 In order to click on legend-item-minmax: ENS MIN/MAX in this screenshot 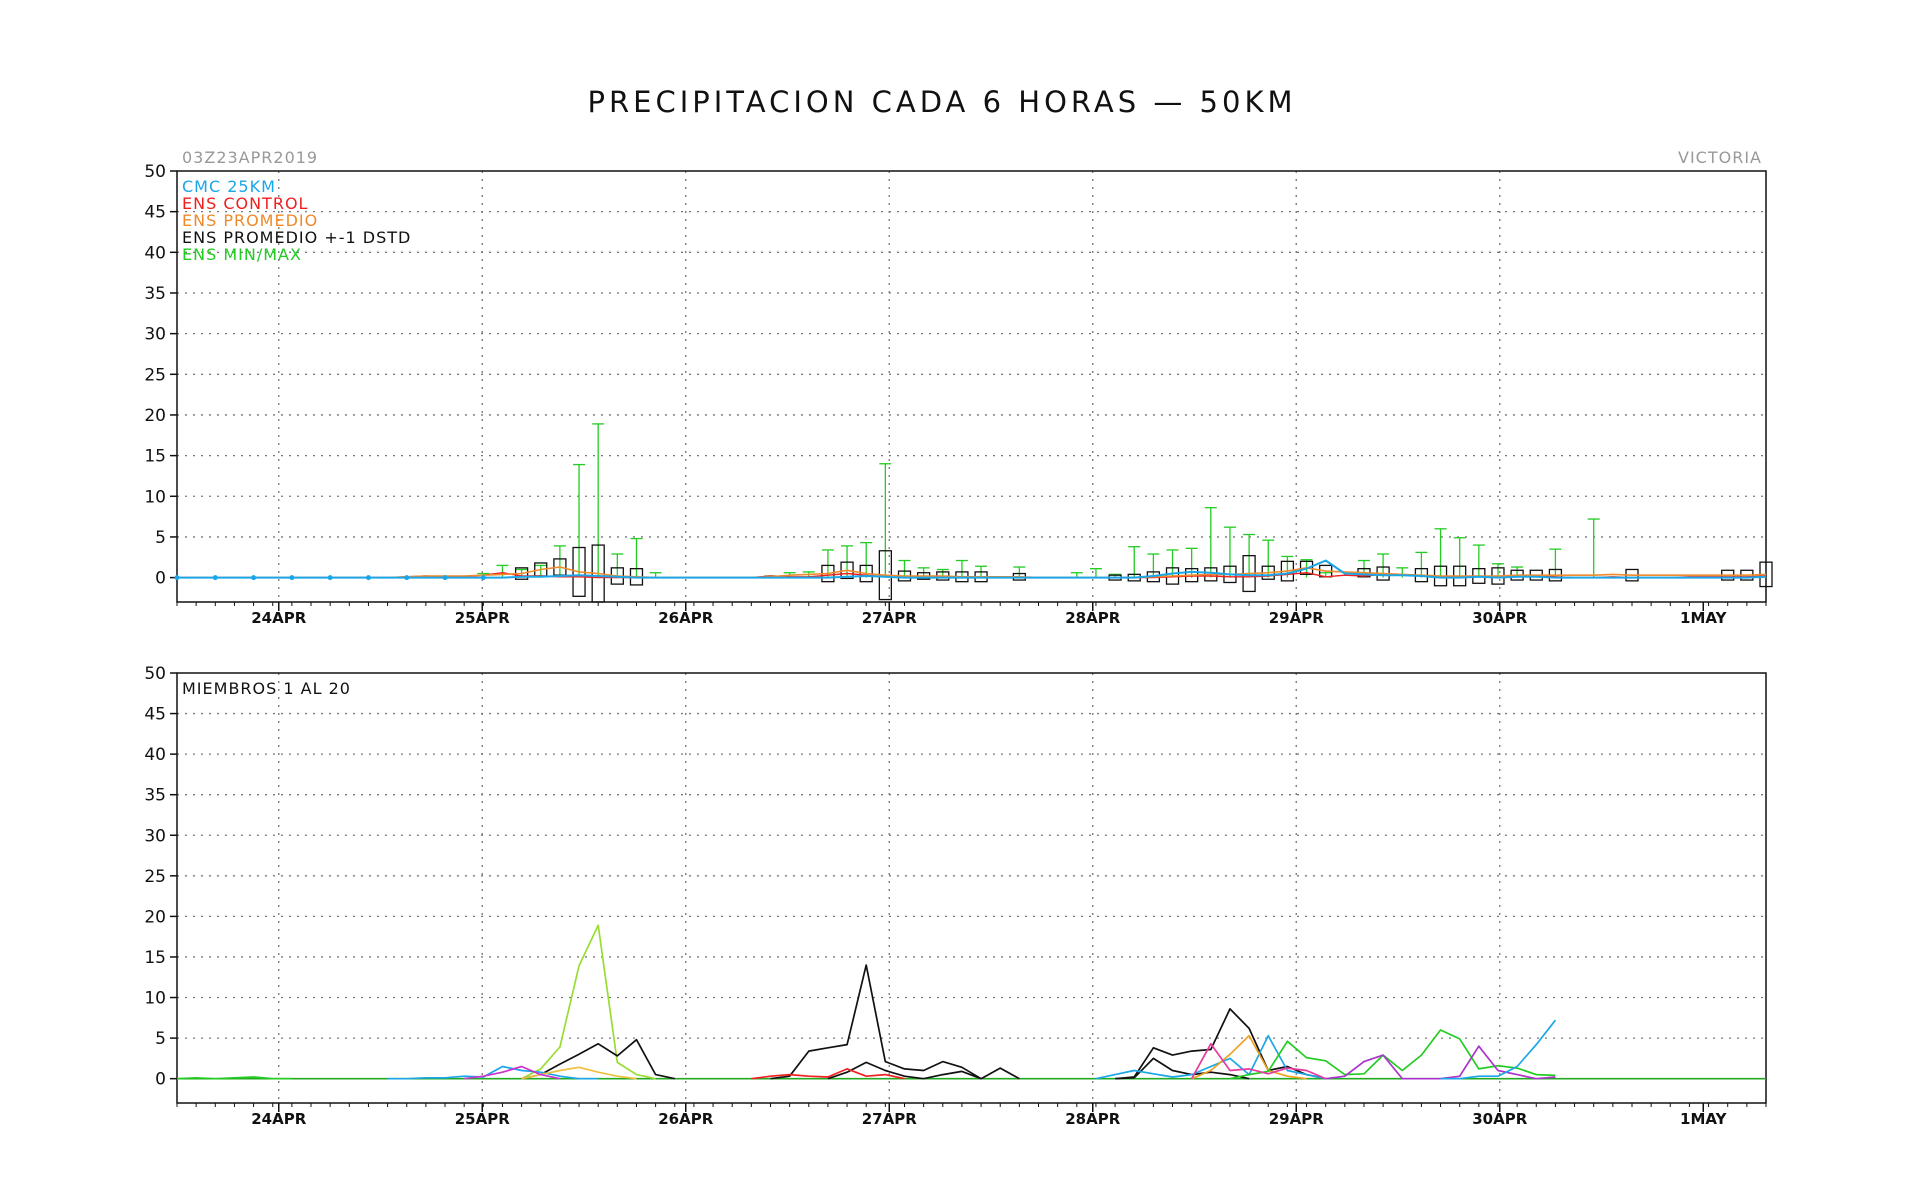, I will do `click(242, 254)`.